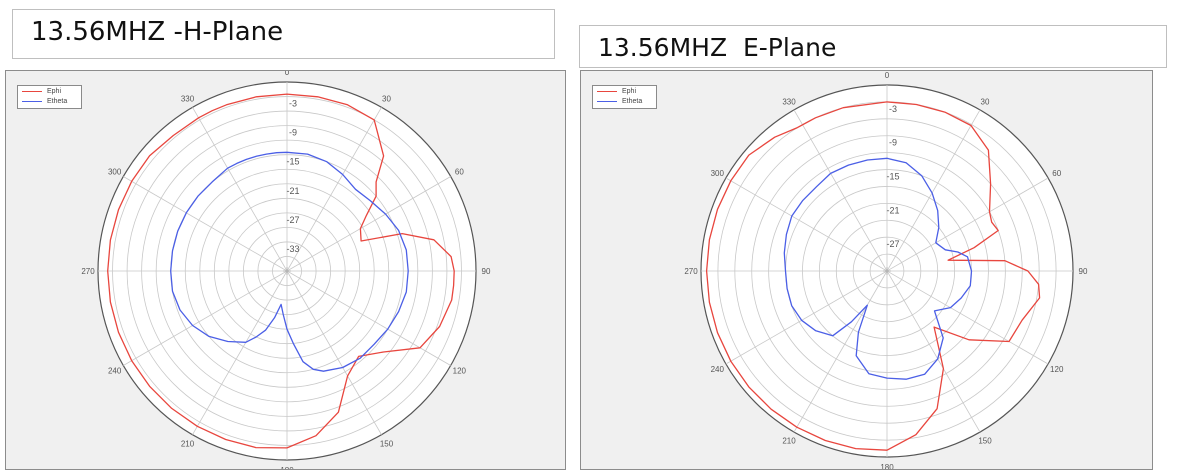 The image size is (1189, 472). What do you see at coordinates (873, 46) in the screenshot?
I see `chart-title-e-plane: 13.56MHZ E-Plane` at bounding box center [873, 46].